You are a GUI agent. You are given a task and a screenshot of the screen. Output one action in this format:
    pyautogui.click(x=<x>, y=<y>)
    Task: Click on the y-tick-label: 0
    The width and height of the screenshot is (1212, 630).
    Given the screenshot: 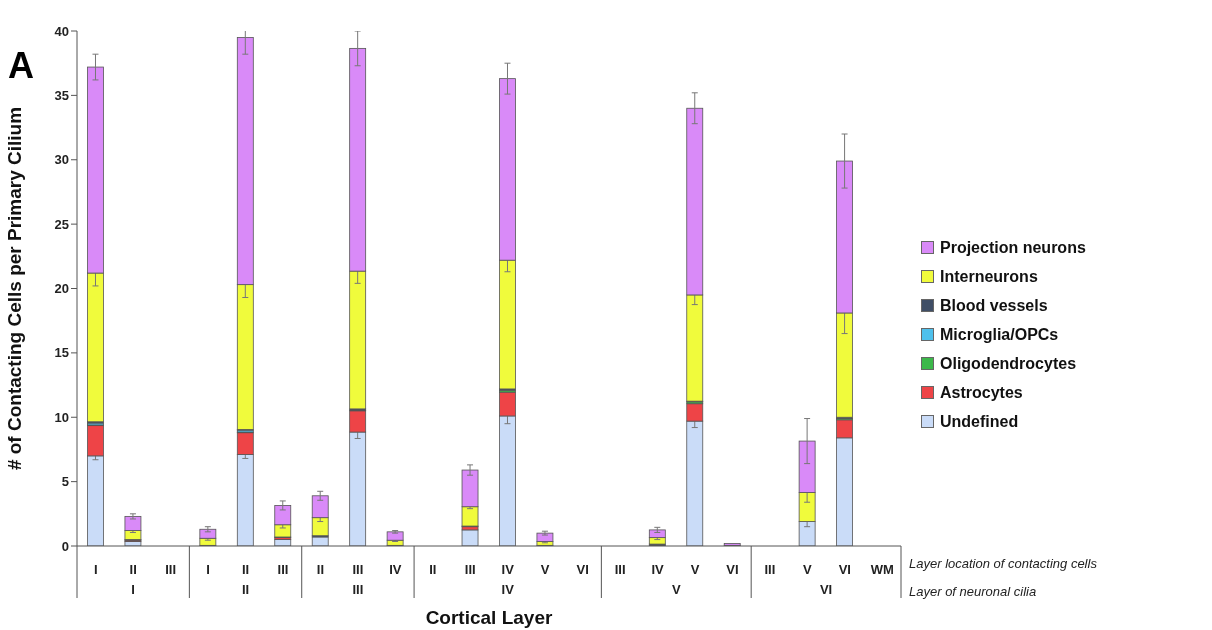 What is the action you would take?
    pyautogui.click(x=65, y=546)
    